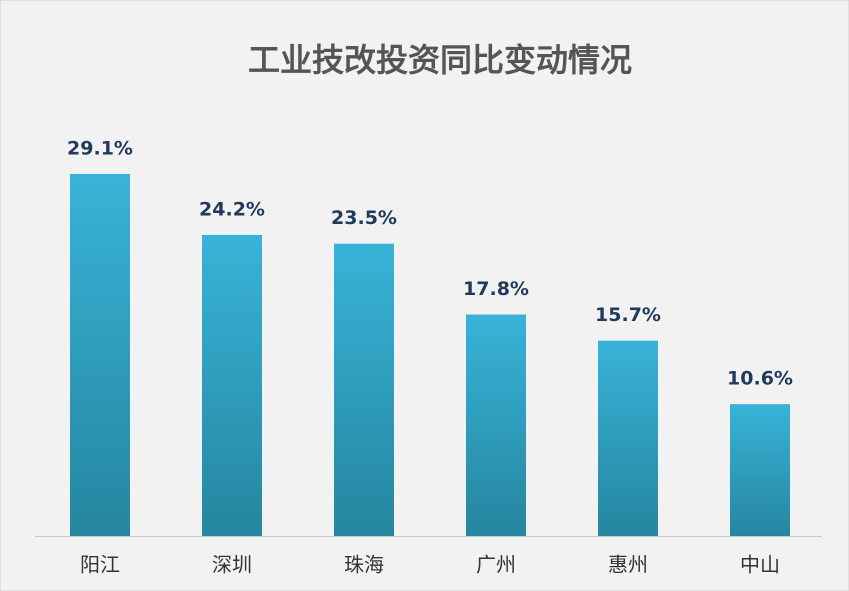 This screenshot has width=849, height=591. Describe the element at coordinates (496, 565) in the screenshot. I see `x-tick-label: 广州` at that location.